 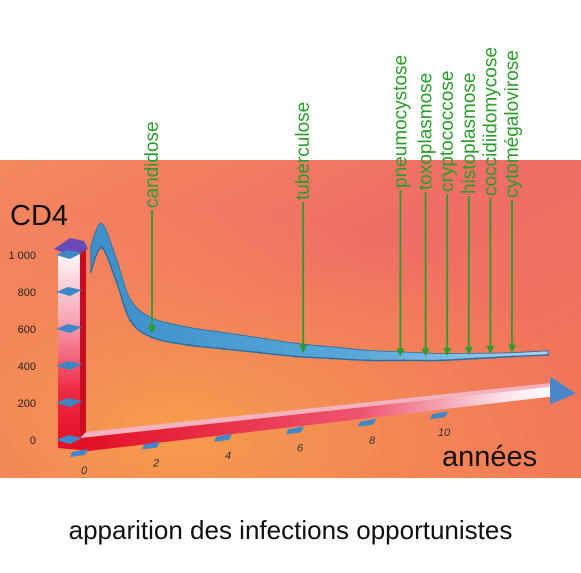 I want to click on y-axis-bar-side, so click(x=83, y=347).